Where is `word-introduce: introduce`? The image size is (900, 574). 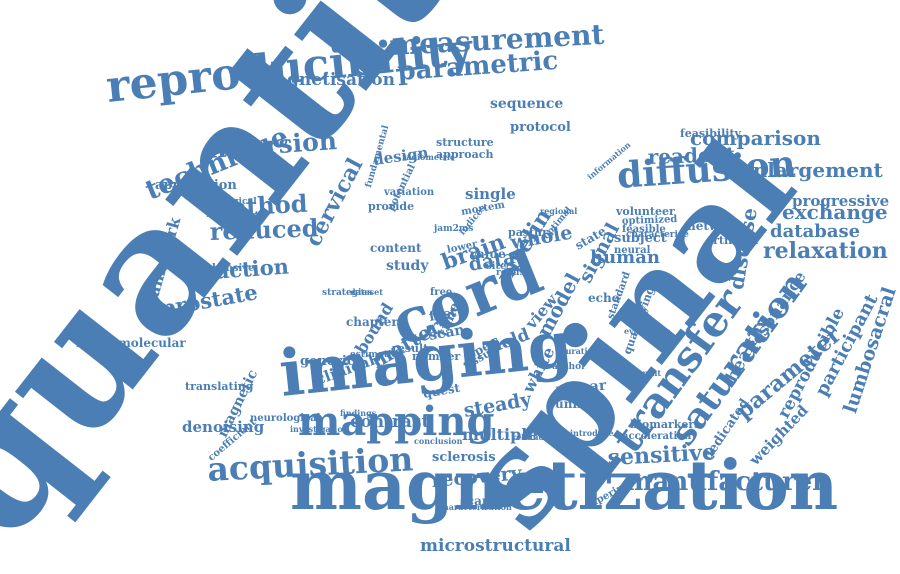 word-introduce: introduce is located at coordinates (592, 433).